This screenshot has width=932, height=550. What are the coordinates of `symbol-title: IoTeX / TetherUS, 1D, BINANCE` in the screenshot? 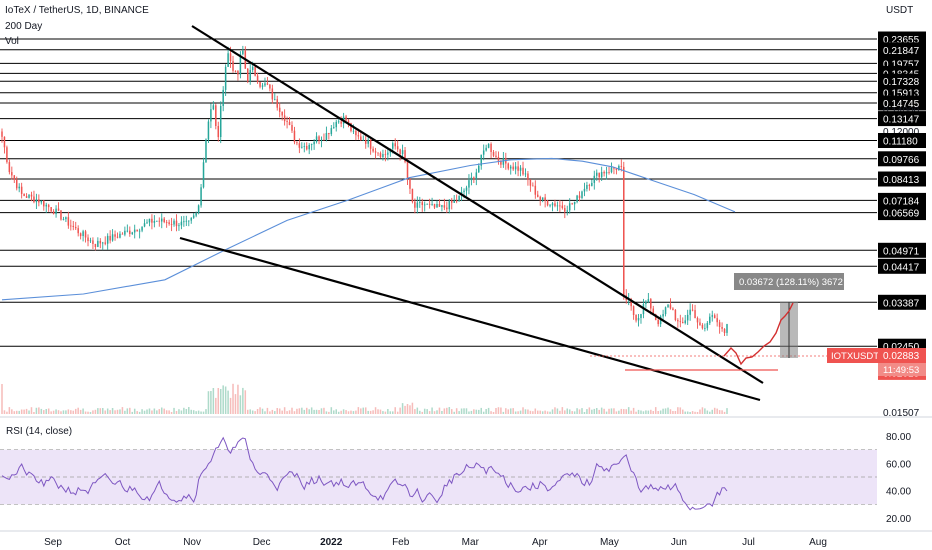 It's located at (77, 10).